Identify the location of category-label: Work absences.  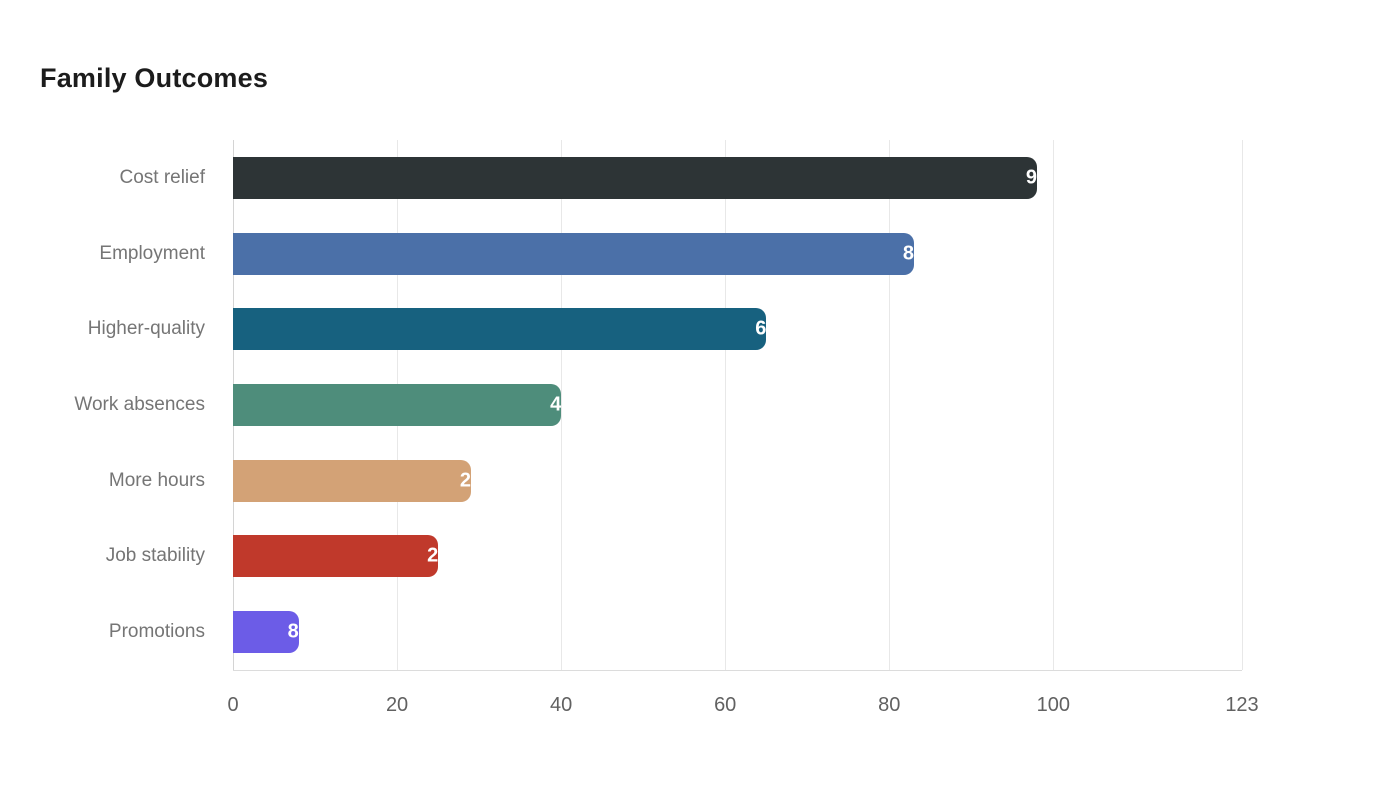
(139, 404).